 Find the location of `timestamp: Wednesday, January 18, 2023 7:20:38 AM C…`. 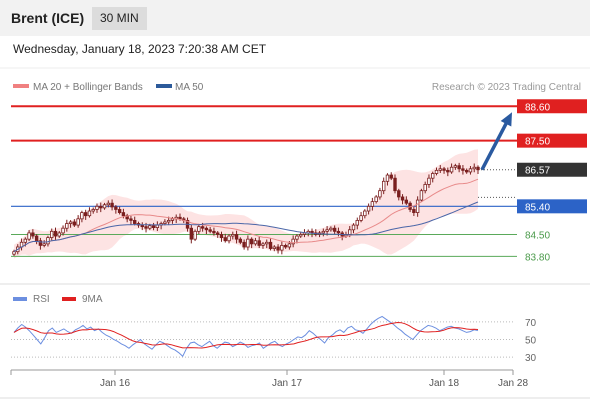

timestamp: Wednesday, January 18, 2023 7:20:38 AM C… is located at coordinates (140, 49).